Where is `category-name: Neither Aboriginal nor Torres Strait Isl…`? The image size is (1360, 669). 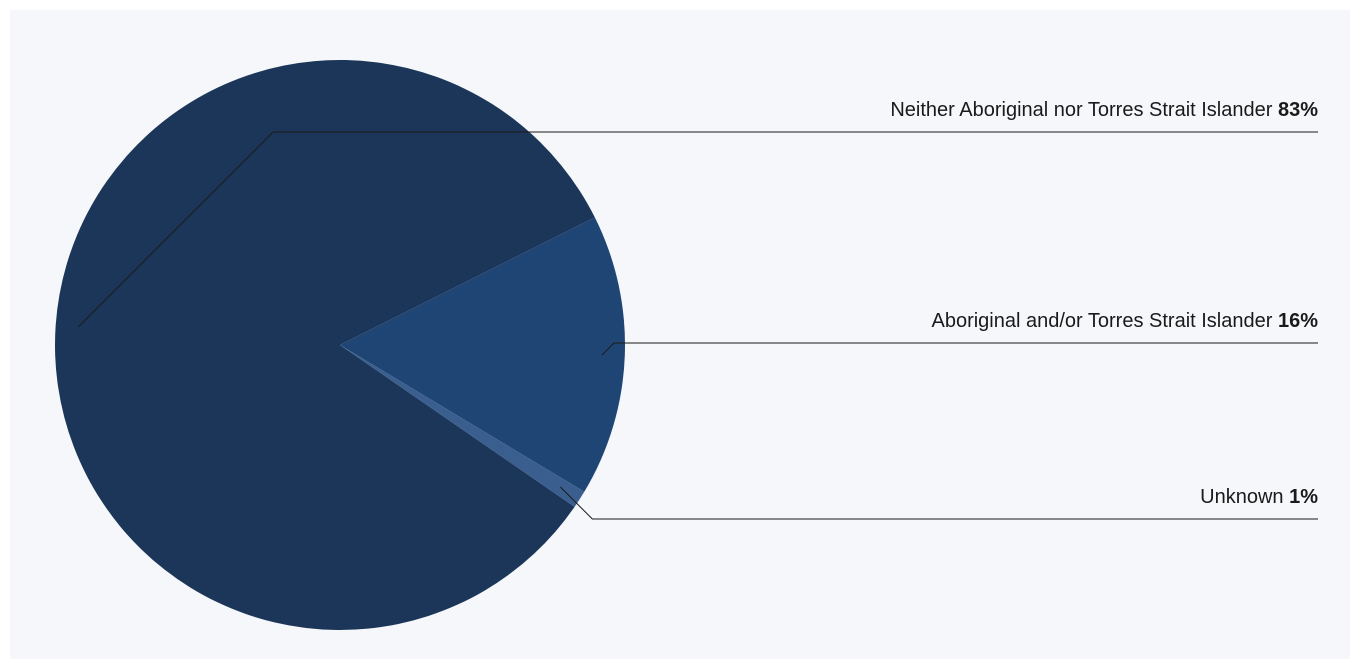
category-name: Neither Aboriginal nor Torres Strait Isl… is located at coordinates (1081, 110).